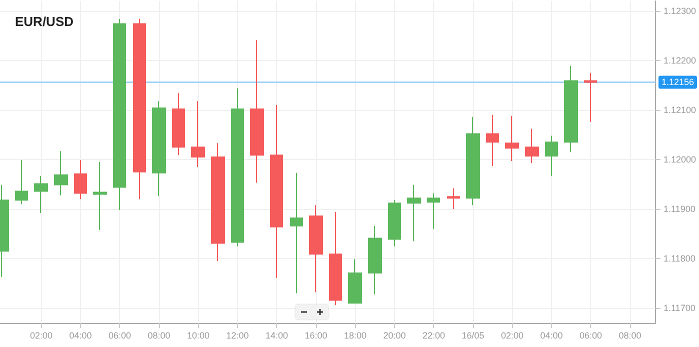  Describe the element at coordinates (679, 259) in the screenshot. I see `y-tick-label: 1.11800` at that location.